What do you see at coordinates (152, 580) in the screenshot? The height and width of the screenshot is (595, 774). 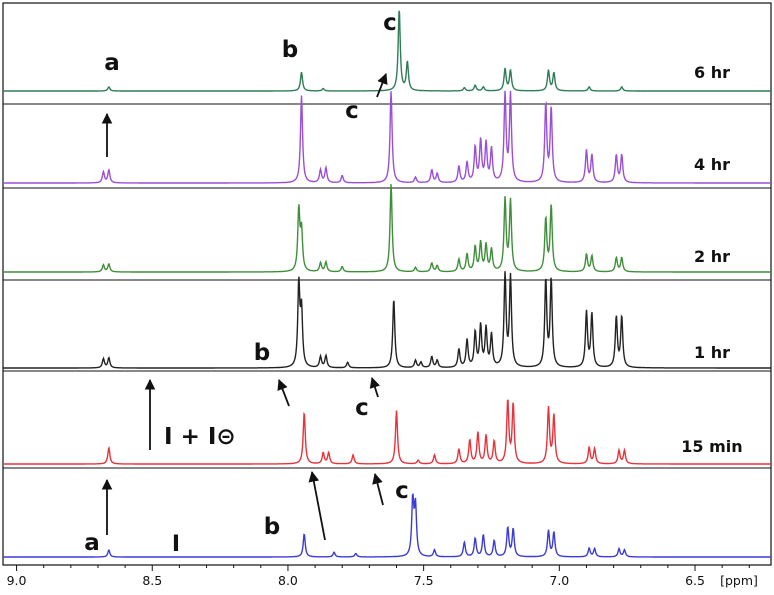 I see `x-tick-label: 8.5` at bounding box center [152, 580].